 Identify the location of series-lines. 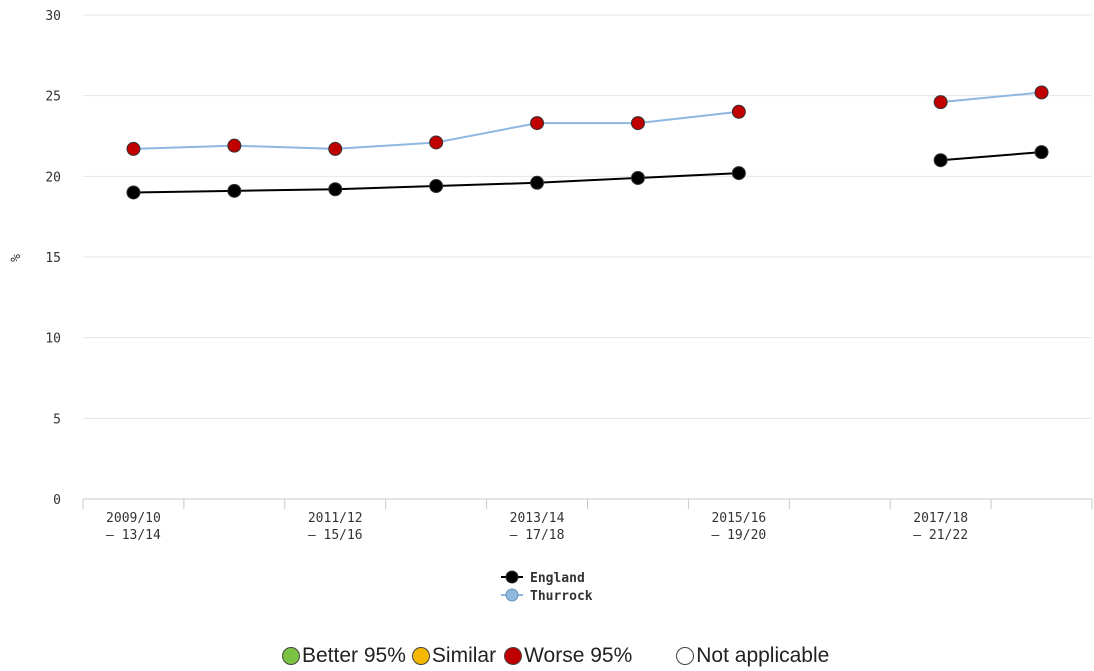
(587, 142).